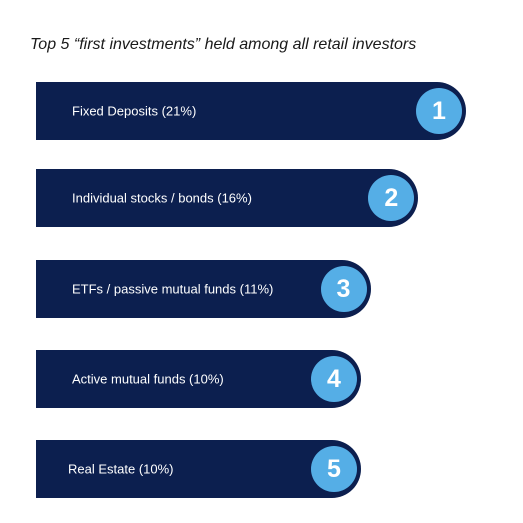  I want to click on rank-number-badge: 4, so click(334, 379).